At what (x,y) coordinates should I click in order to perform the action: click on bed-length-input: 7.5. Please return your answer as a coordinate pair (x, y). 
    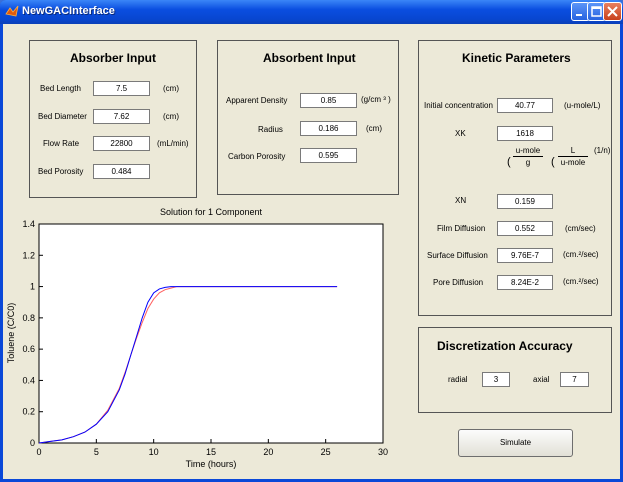
    Looking at the image, I should click on (121, 88).